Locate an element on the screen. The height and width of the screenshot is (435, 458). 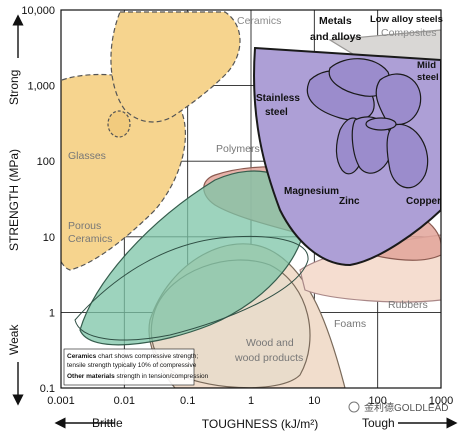
label-metals-and-alloys: and alloys is located at coordinates (336, 37).